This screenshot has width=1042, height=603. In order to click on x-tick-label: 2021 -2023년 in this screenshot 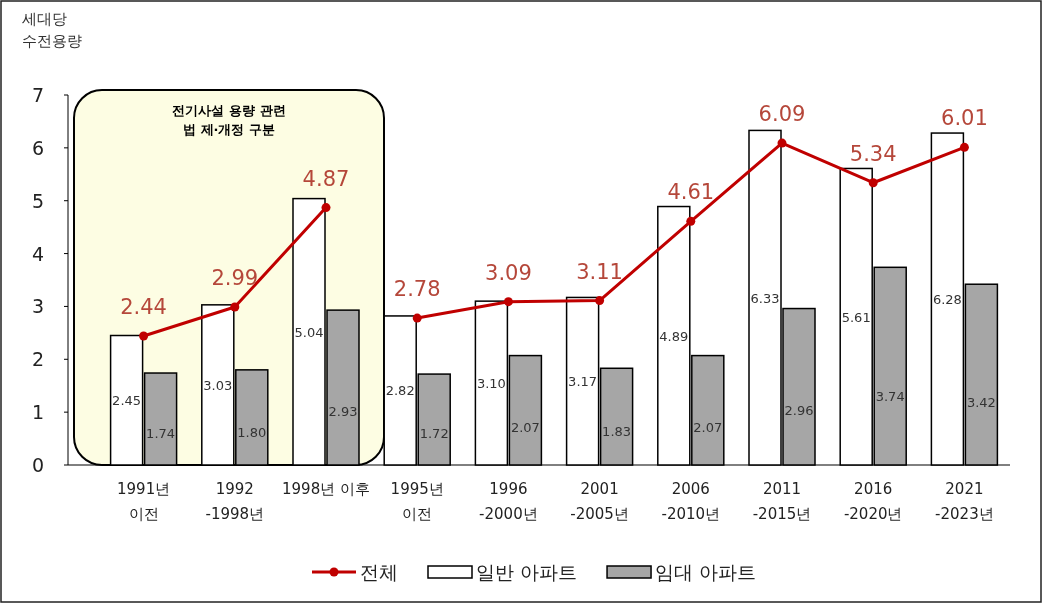, I will do `click(964, 501)`.